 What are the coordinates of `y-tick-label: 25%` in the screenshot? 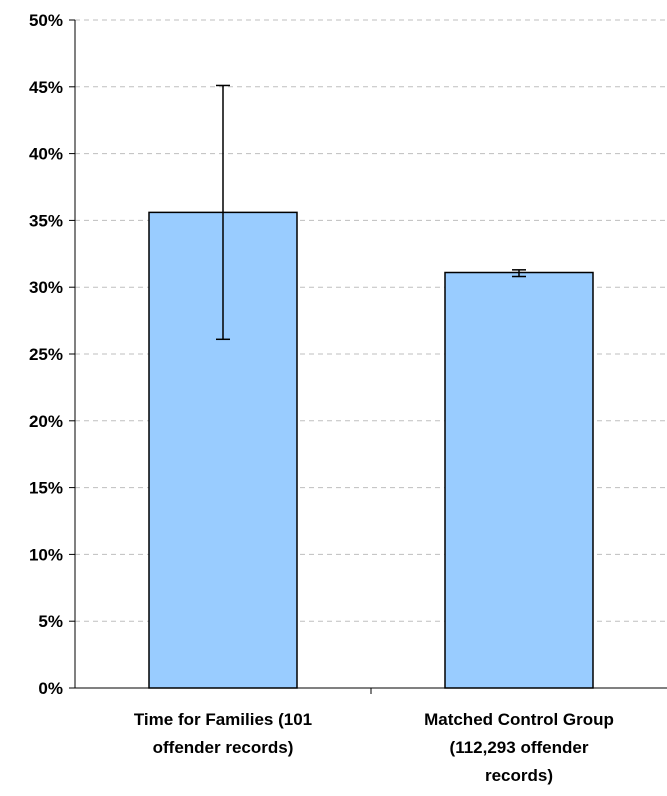 It's located at (46, 354).